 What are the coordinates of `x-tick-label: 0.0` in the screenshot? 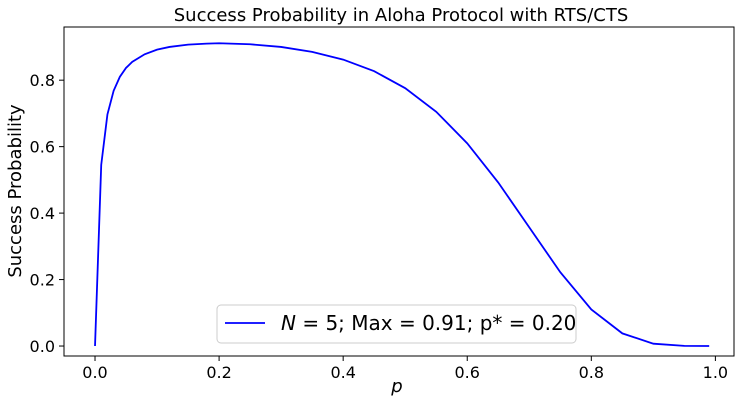 It's located at (94, 372).